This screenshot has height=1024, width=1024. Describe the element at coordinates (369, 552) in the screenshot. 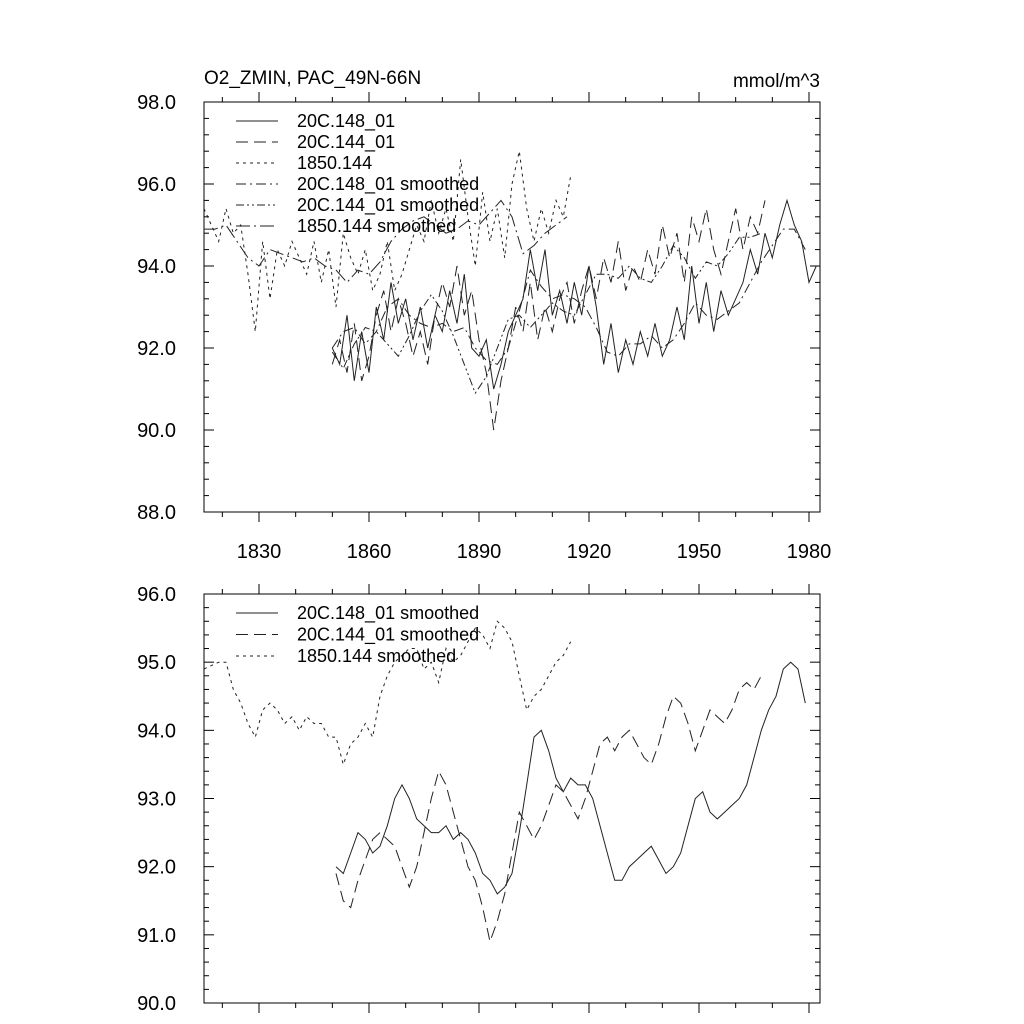

I see `x-tick-label: 1860` at that location.